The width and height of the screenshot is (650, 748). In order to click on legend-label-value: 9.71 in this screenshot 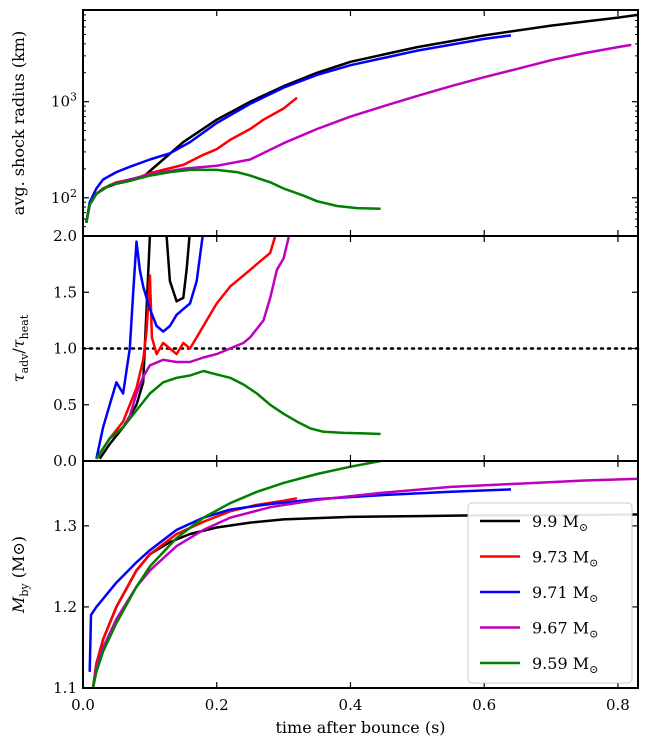, I will do `click(552, 592)`.